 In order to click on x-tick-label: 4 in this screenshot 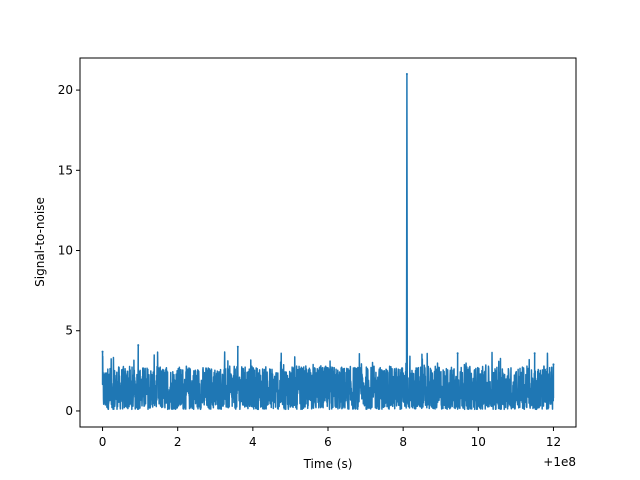, I will do `click(253, 442)`.